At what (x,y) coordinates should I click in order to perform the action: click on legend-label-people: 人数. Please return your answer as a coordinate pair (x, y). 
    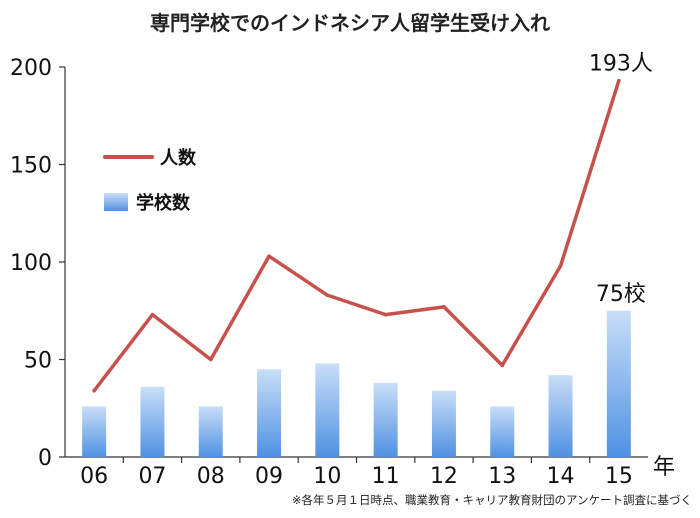
    Looking at the image, I should click on (178, 158).